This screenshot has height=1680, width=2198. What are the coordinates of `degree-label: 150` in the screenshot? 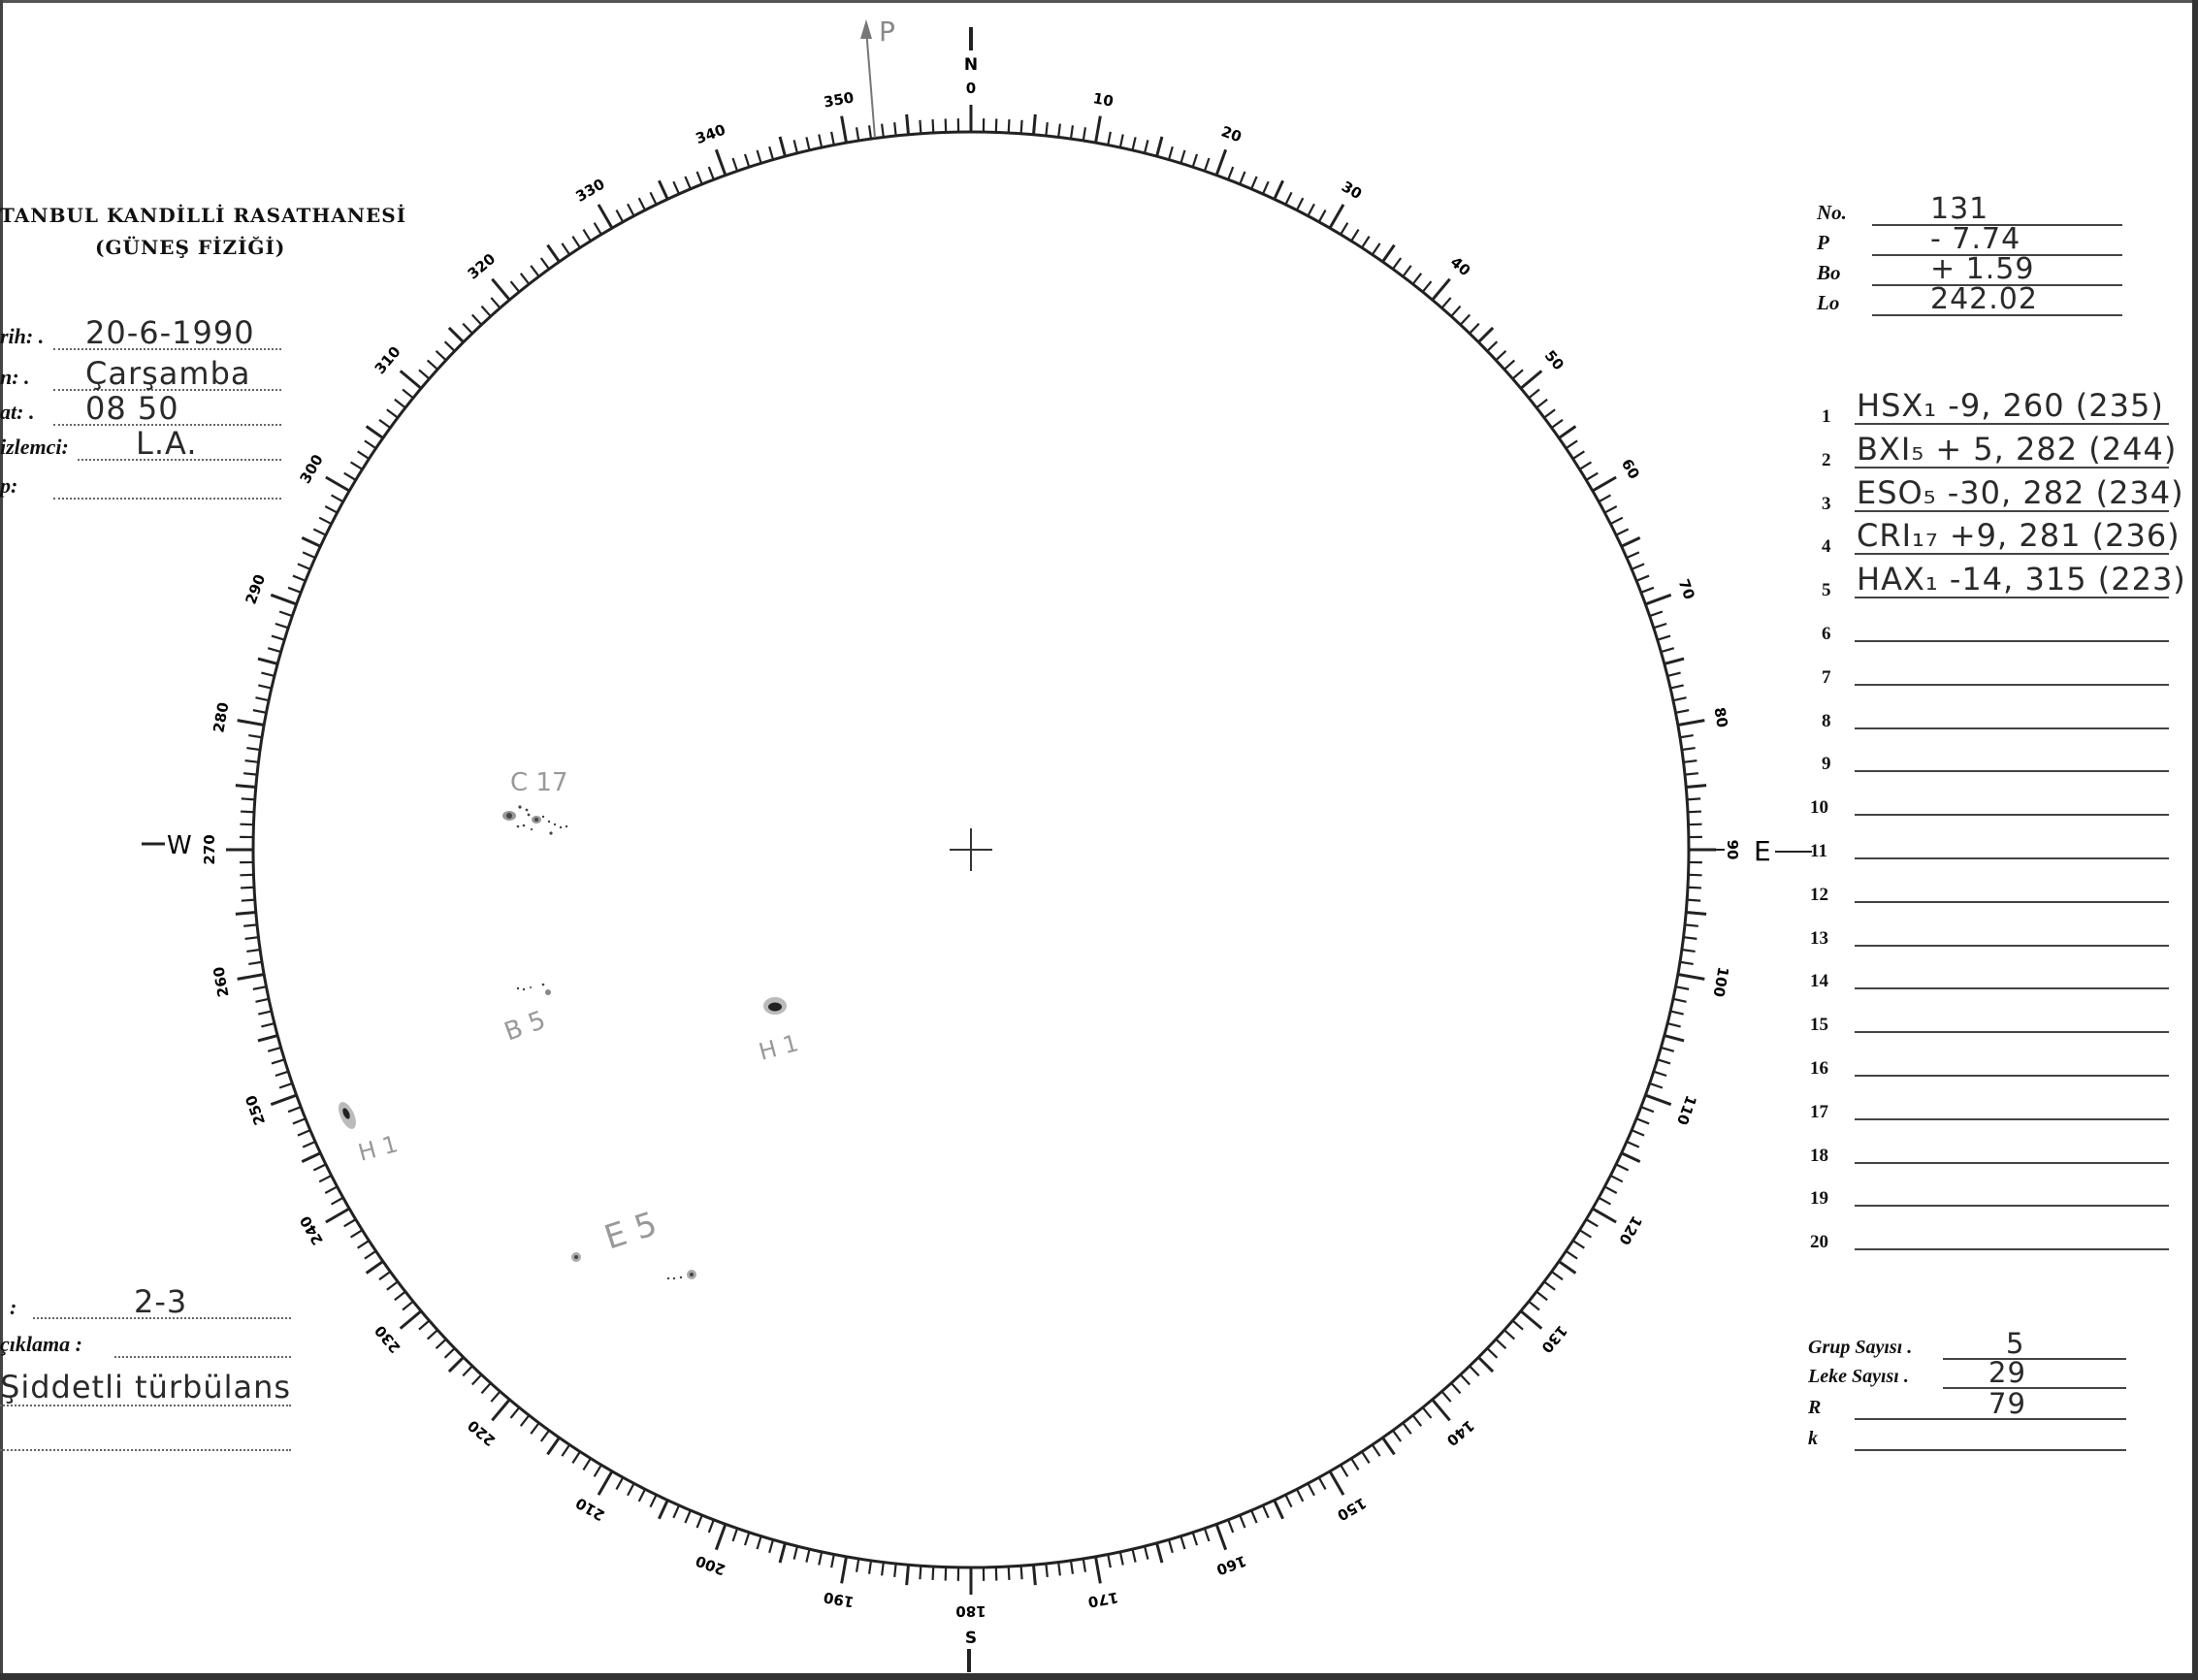 It's located at (1351, 1509).